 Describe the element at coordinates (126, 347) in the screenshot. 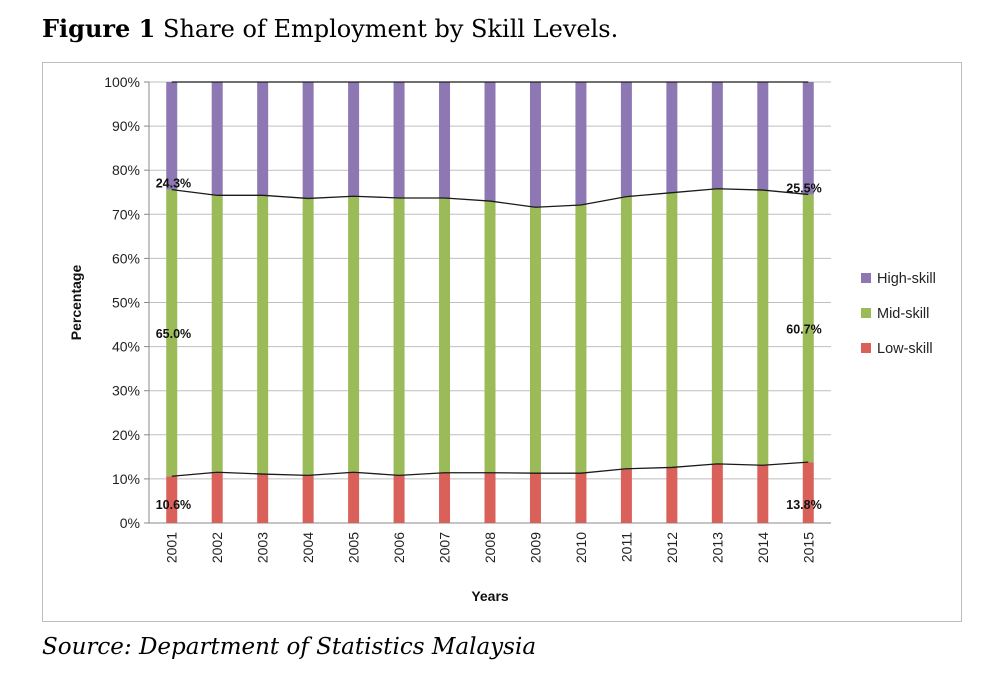

I see `y-tick-label: 40%` at that location.